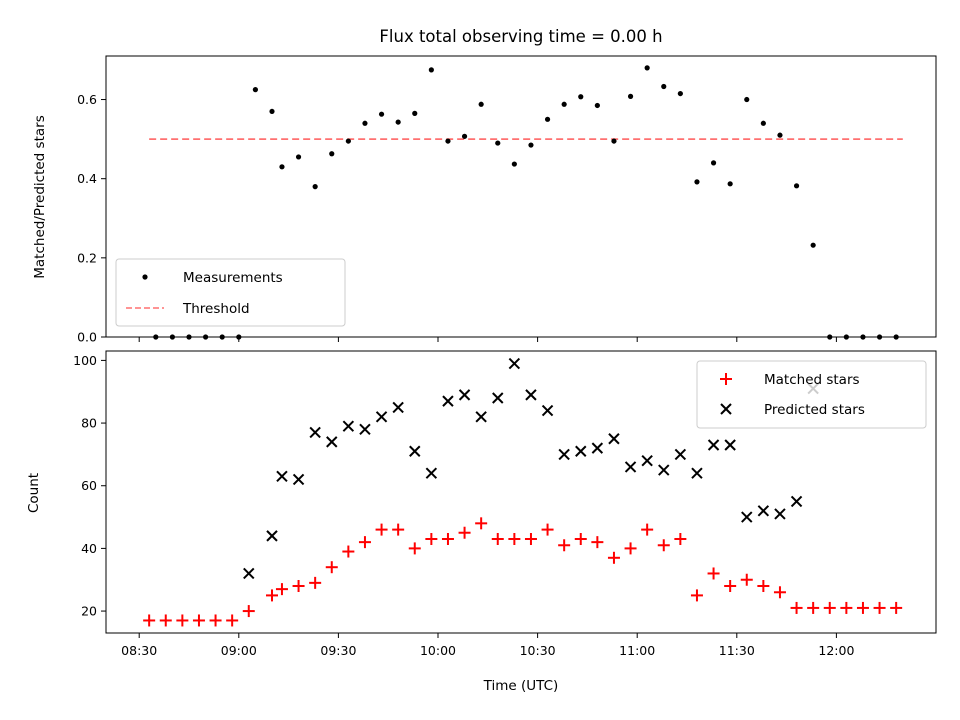 The width and height of the screenshot is (960, 720). I want to click on bottom-y-tick-label: 60, so click(89, 485).